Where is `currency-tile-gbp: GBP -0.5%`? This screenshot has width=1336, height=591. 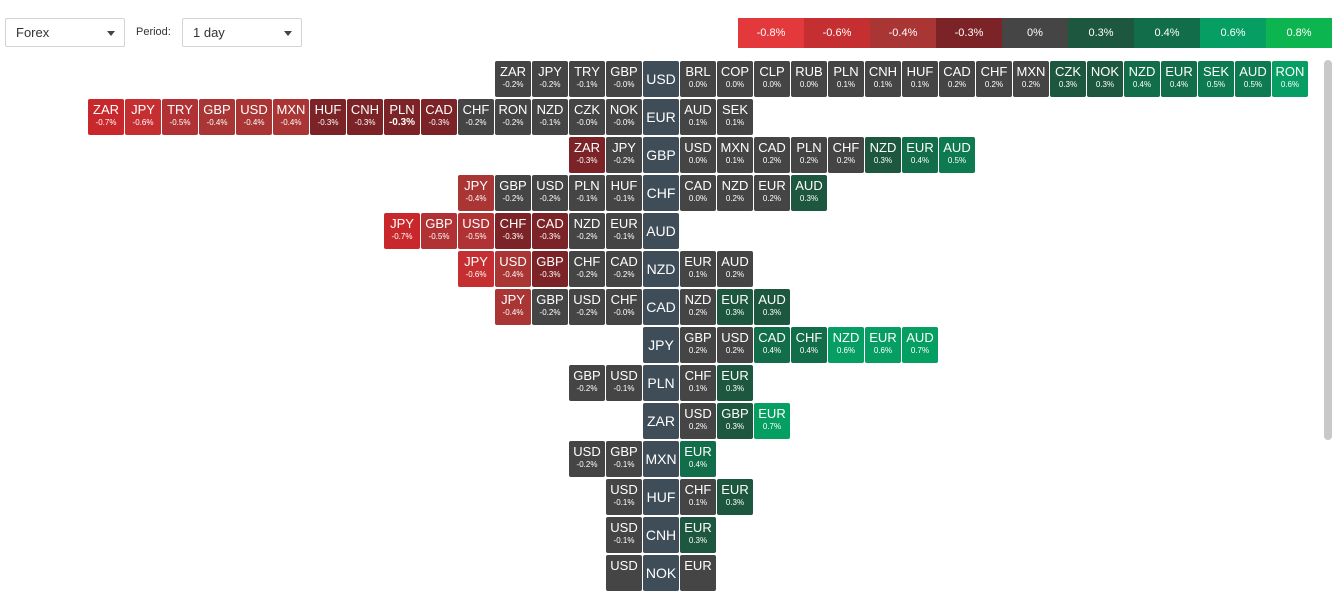 currency-tile-gbp: GBP -0.5% is located at coordinates (439, 231).